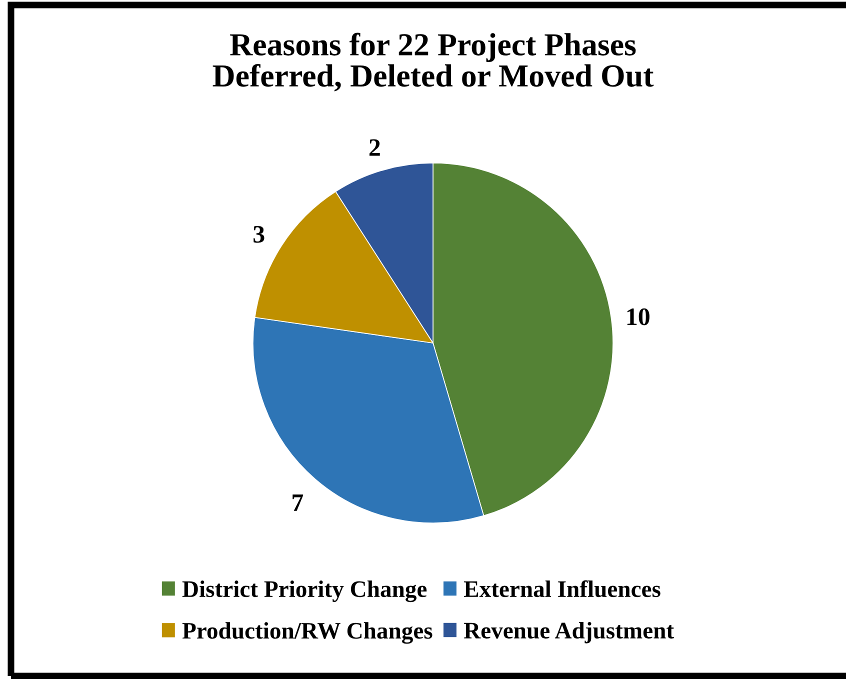 The width and height of the screenshot is (846, 679). What do you see at coordinates (433, 62) in the screenshot?
I see `chart-title: Reasons for 22 Project Phases Deferred, Deleted or Moved Out` at bounding box center [433, 62].